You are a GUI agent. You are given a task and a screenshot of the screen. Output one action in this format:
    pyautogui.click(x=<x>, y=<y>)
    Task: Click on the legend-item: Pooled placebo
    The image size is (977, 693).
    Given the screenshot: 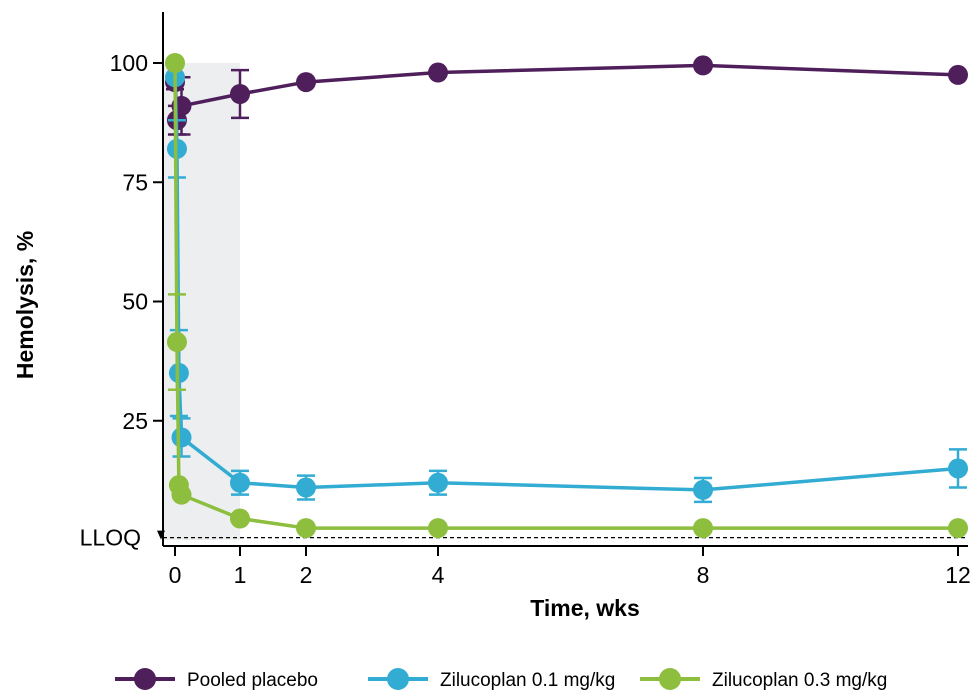 What is the action you would take?
    pyautogui.click(x=216, y=679)
    